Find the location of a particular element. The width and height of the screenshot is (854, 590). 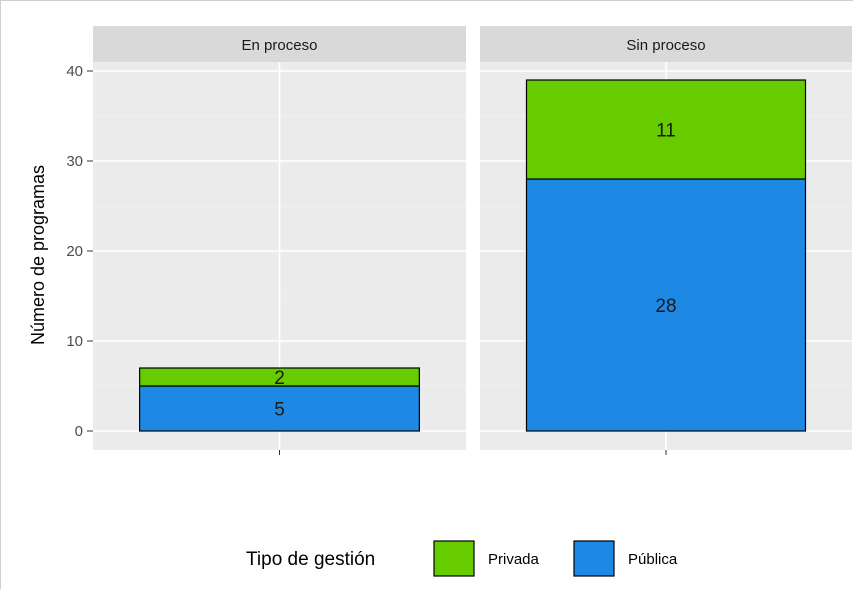

bar-value-label: 28 is located at coordinates (665, 306).